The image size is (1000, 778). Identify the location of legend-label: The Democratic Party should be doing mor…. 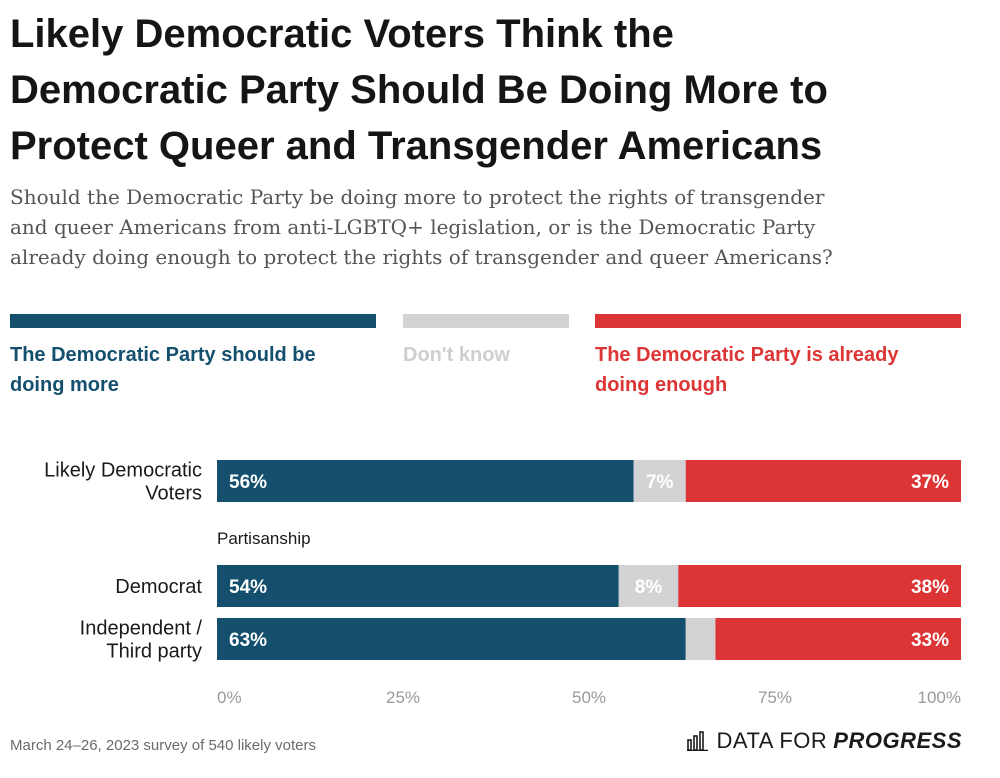
(193, 370).